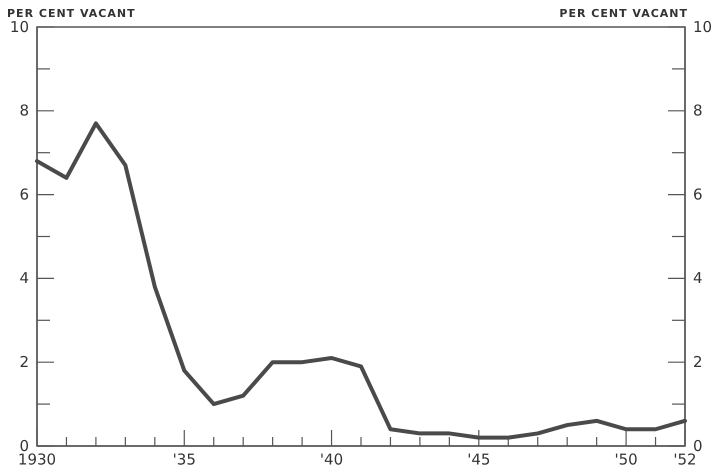 This screenshot has width=718, height=476. I want to click on x-tick-label: '40, so click(332, 459).